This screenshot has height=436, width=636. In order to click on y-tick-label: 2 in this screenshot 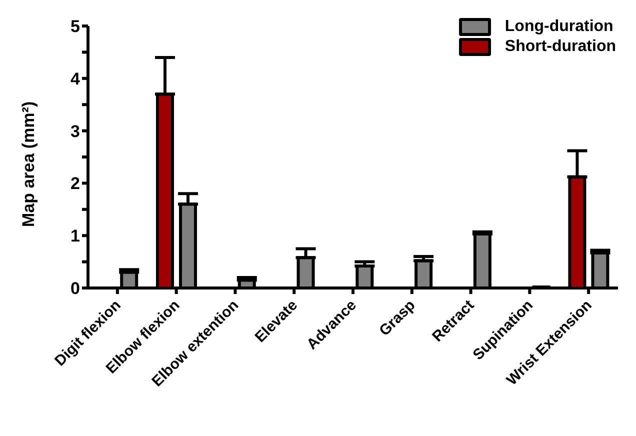, I will do `click(75, 184)`.